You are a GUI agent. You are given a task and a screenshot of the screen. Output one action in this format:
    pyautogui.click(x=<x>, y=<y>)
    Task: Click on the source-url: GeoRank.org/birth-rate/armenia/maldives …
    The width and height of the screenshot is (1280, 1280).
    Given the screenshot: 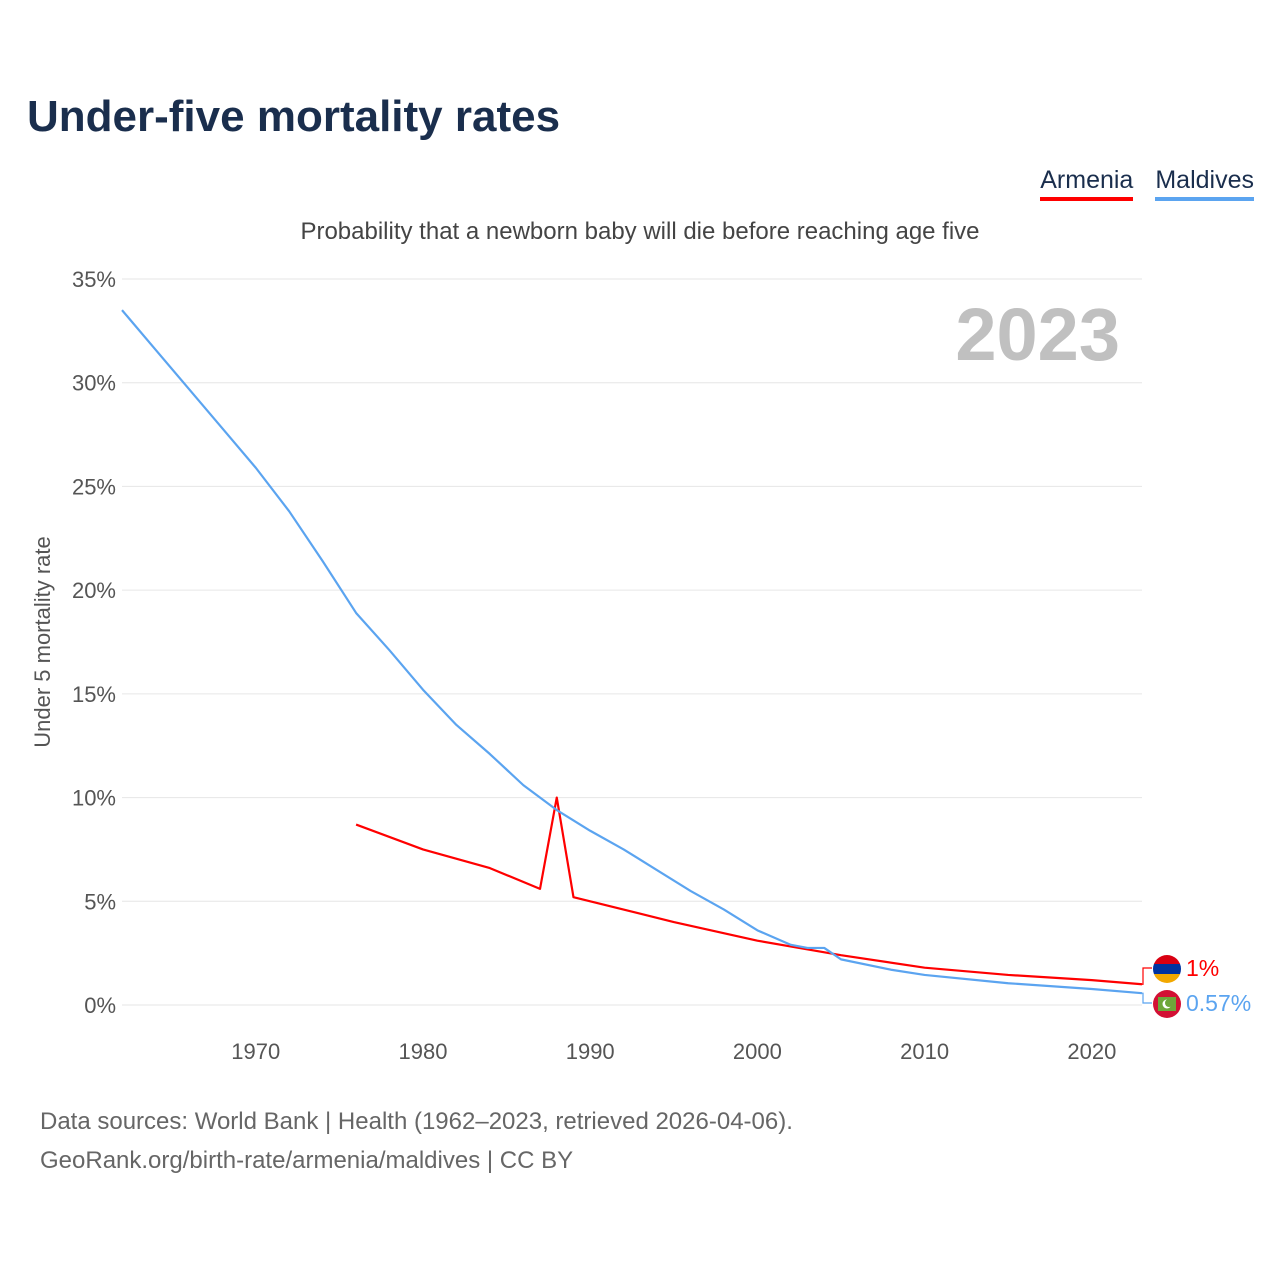 What is the action you would take?
    pyautogui.click(x=307, y=1160)
    